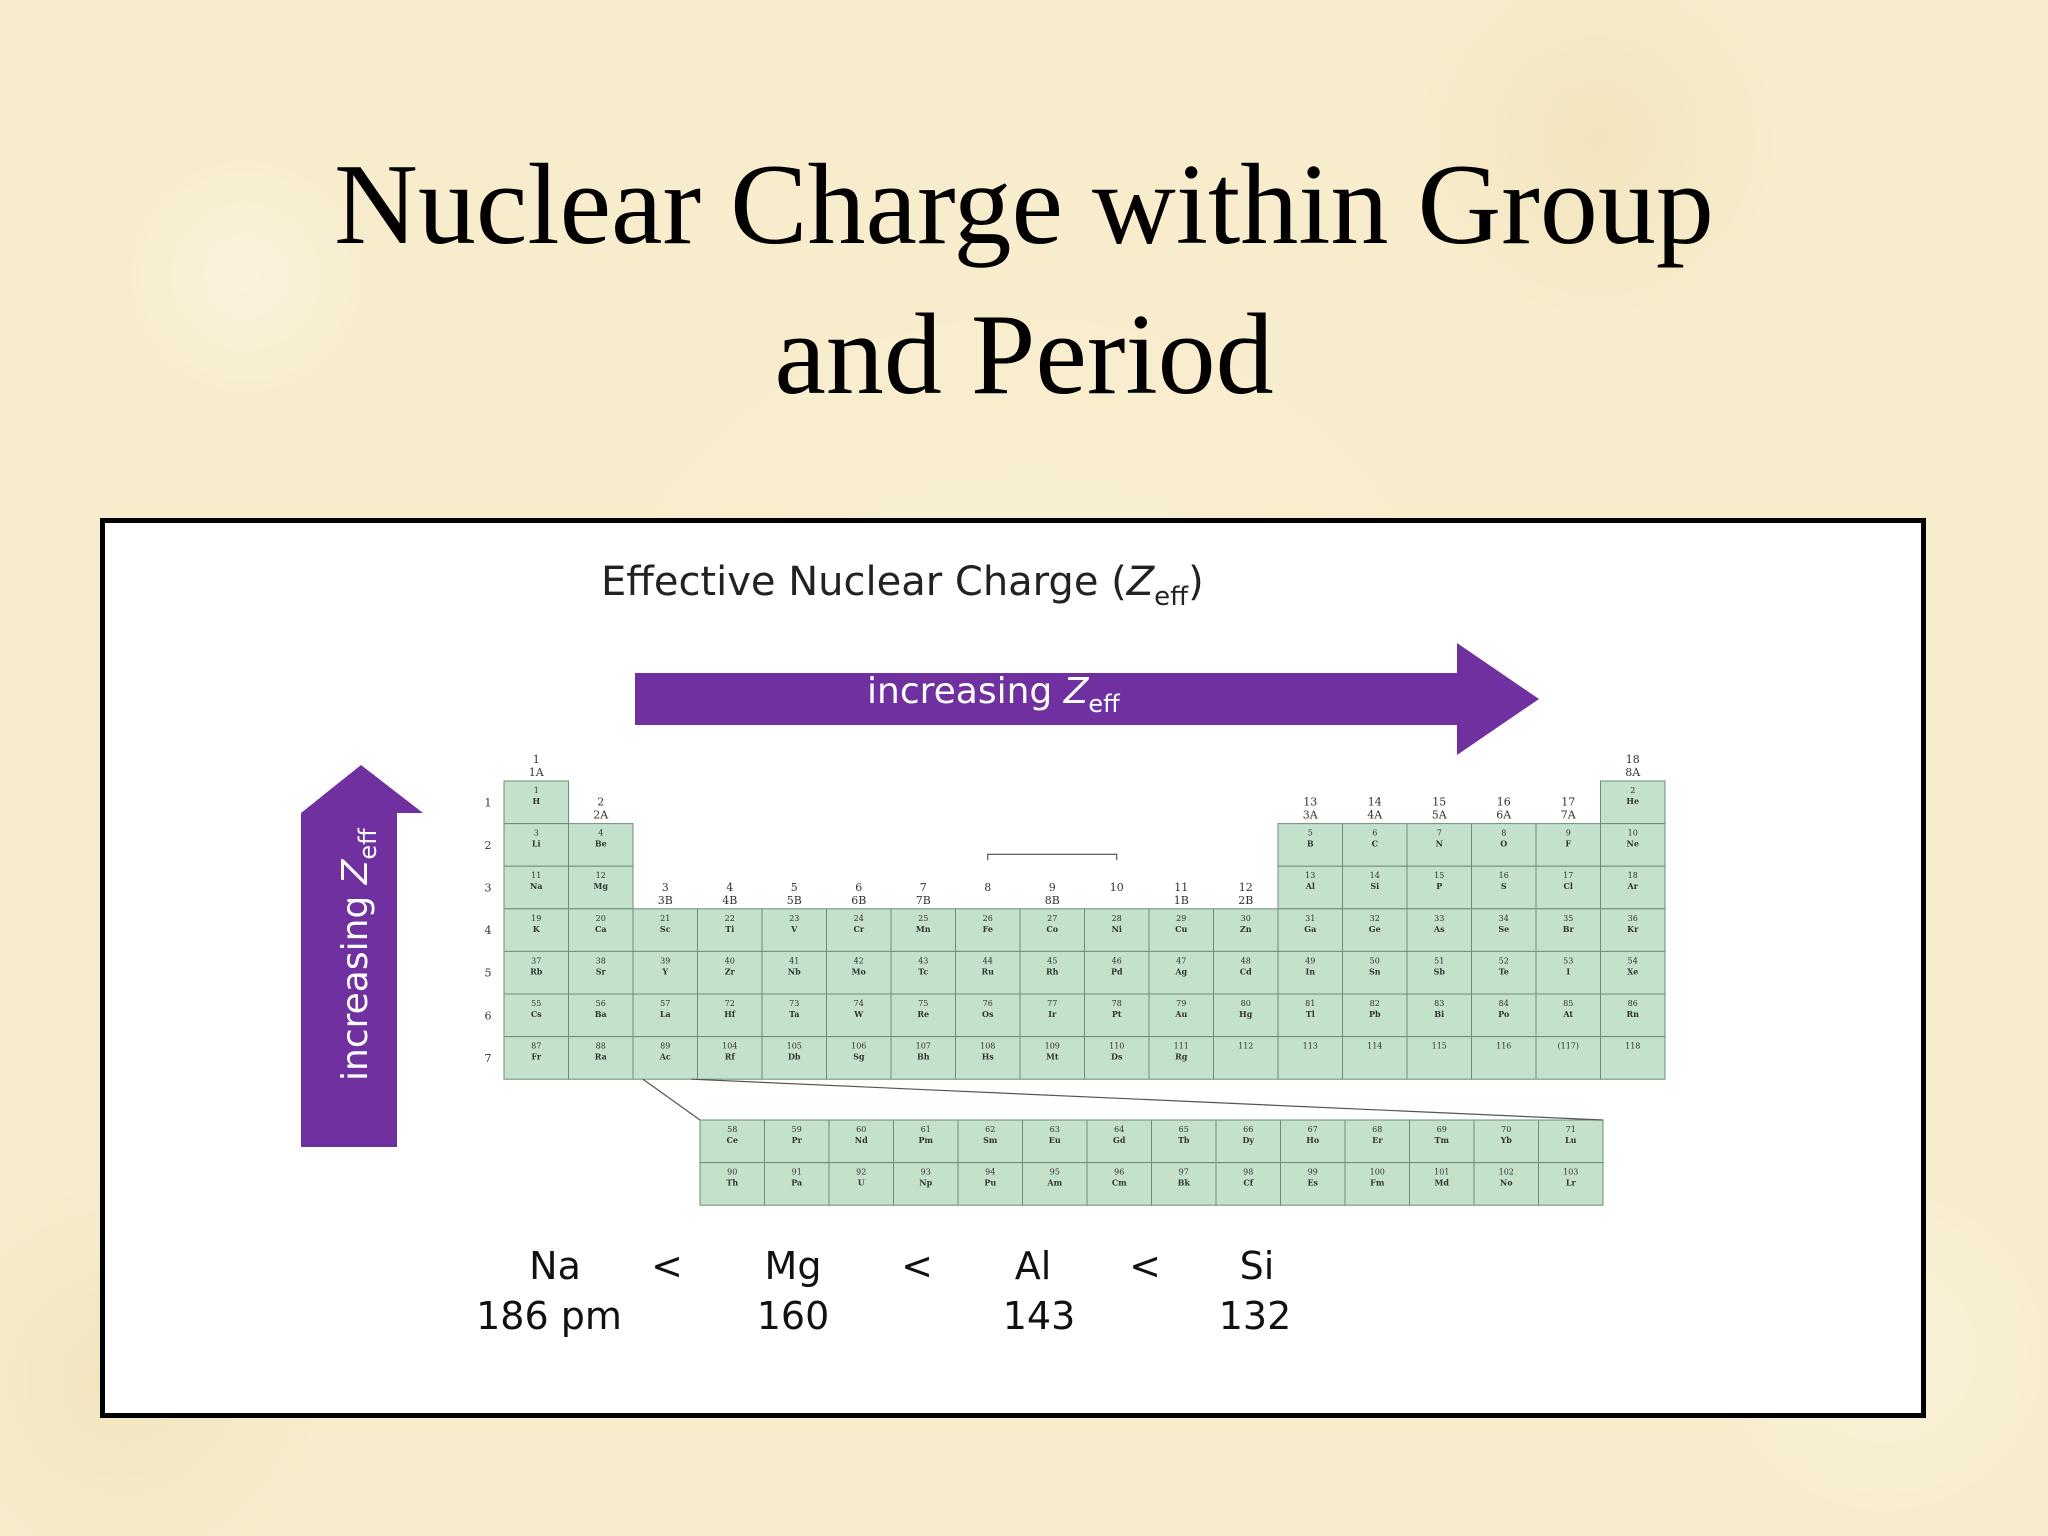  Describe the element at coordinates (1087, 699) in the screenshot. I see `arrow-right-icon` at that location.